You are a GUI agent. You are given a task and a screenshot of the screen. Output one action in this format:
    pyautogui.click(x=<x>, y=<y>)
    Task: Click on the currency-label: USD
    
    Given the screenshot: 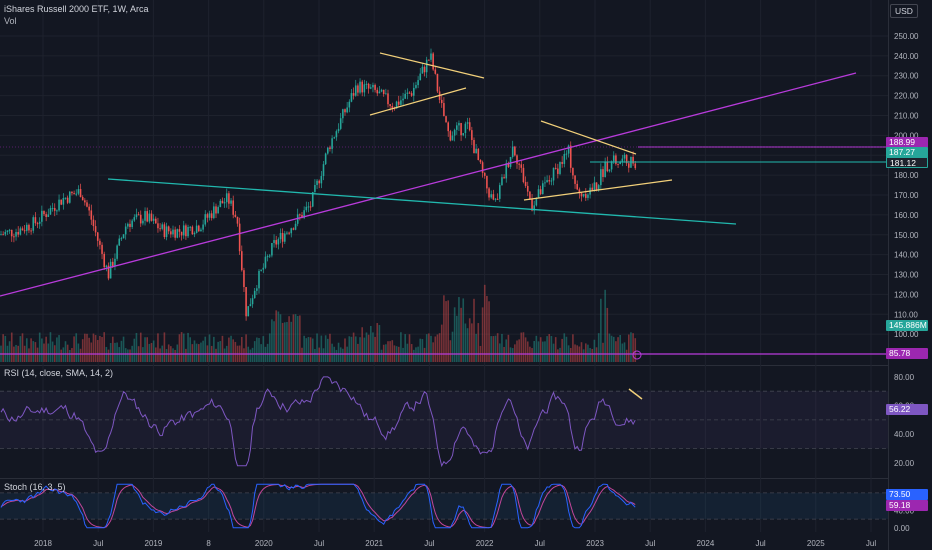 What is the action you would take?
    pyautogui.click(x=904, y=11)
    